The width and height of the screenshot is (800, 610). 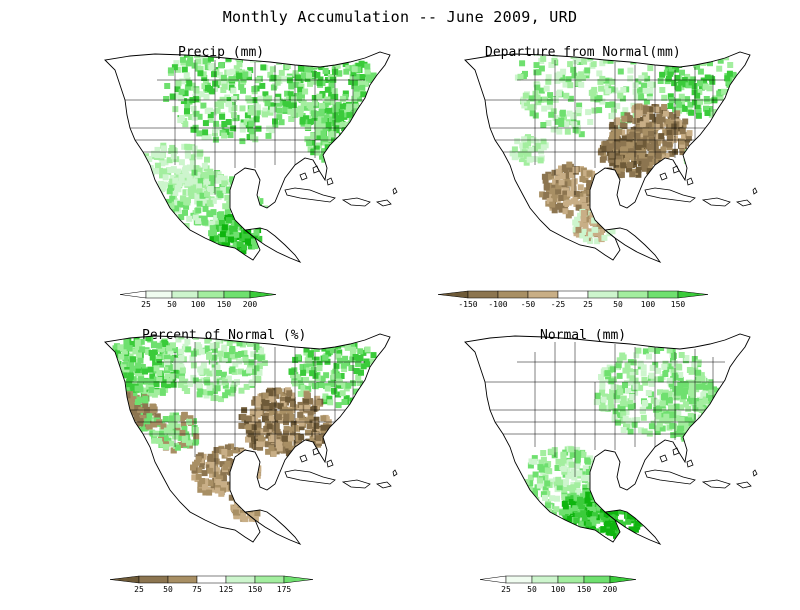 What do you see at coordinates (584, 589) in the screenshot?
I see `colorbar-tick-label: 150` at bounding box center [584, 589].